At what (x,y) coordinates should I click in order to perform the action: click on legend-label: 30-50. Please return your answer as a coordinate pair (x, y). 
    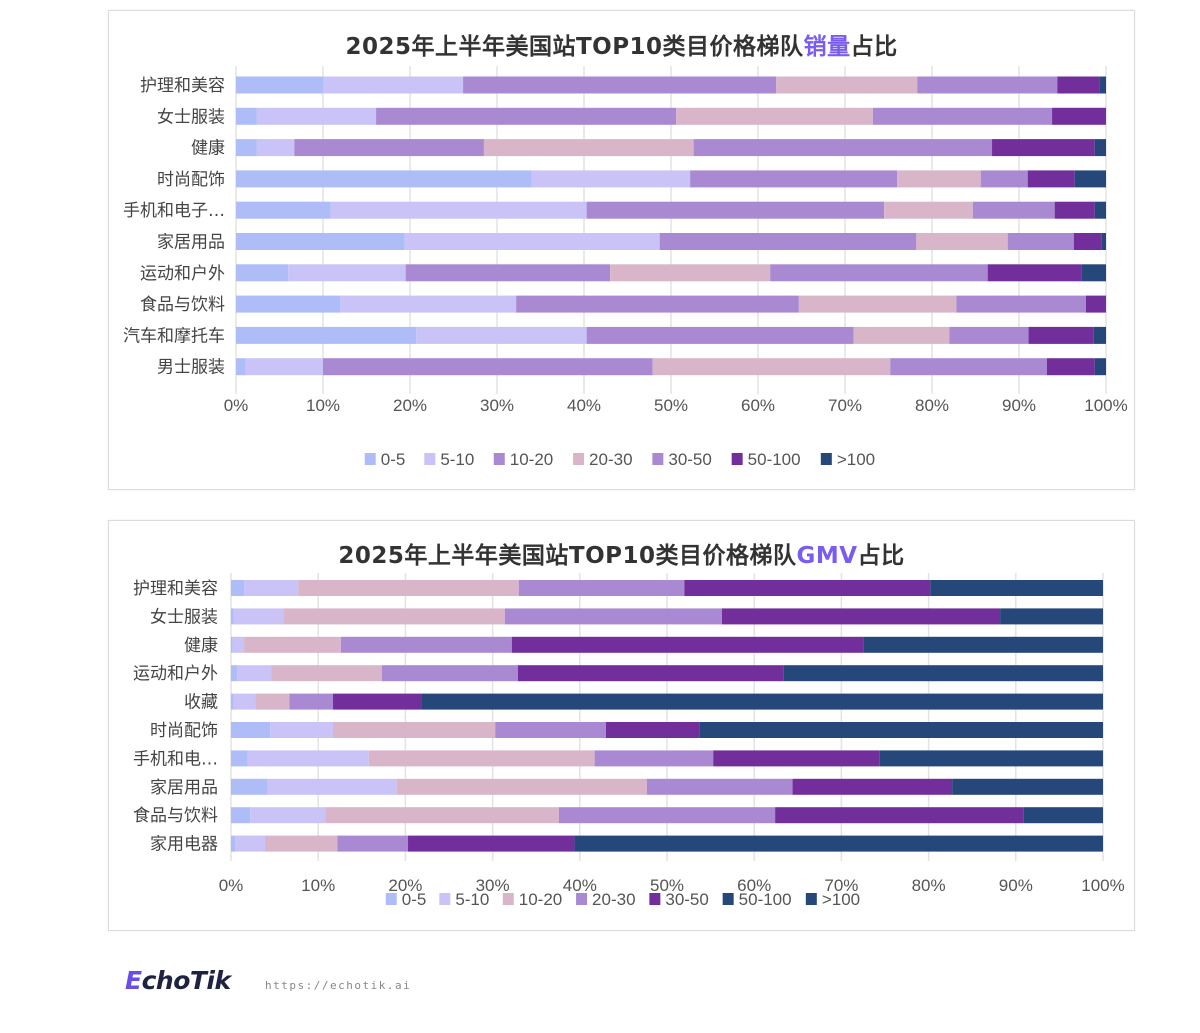
    Looking at the image, I should click on (689, 459).